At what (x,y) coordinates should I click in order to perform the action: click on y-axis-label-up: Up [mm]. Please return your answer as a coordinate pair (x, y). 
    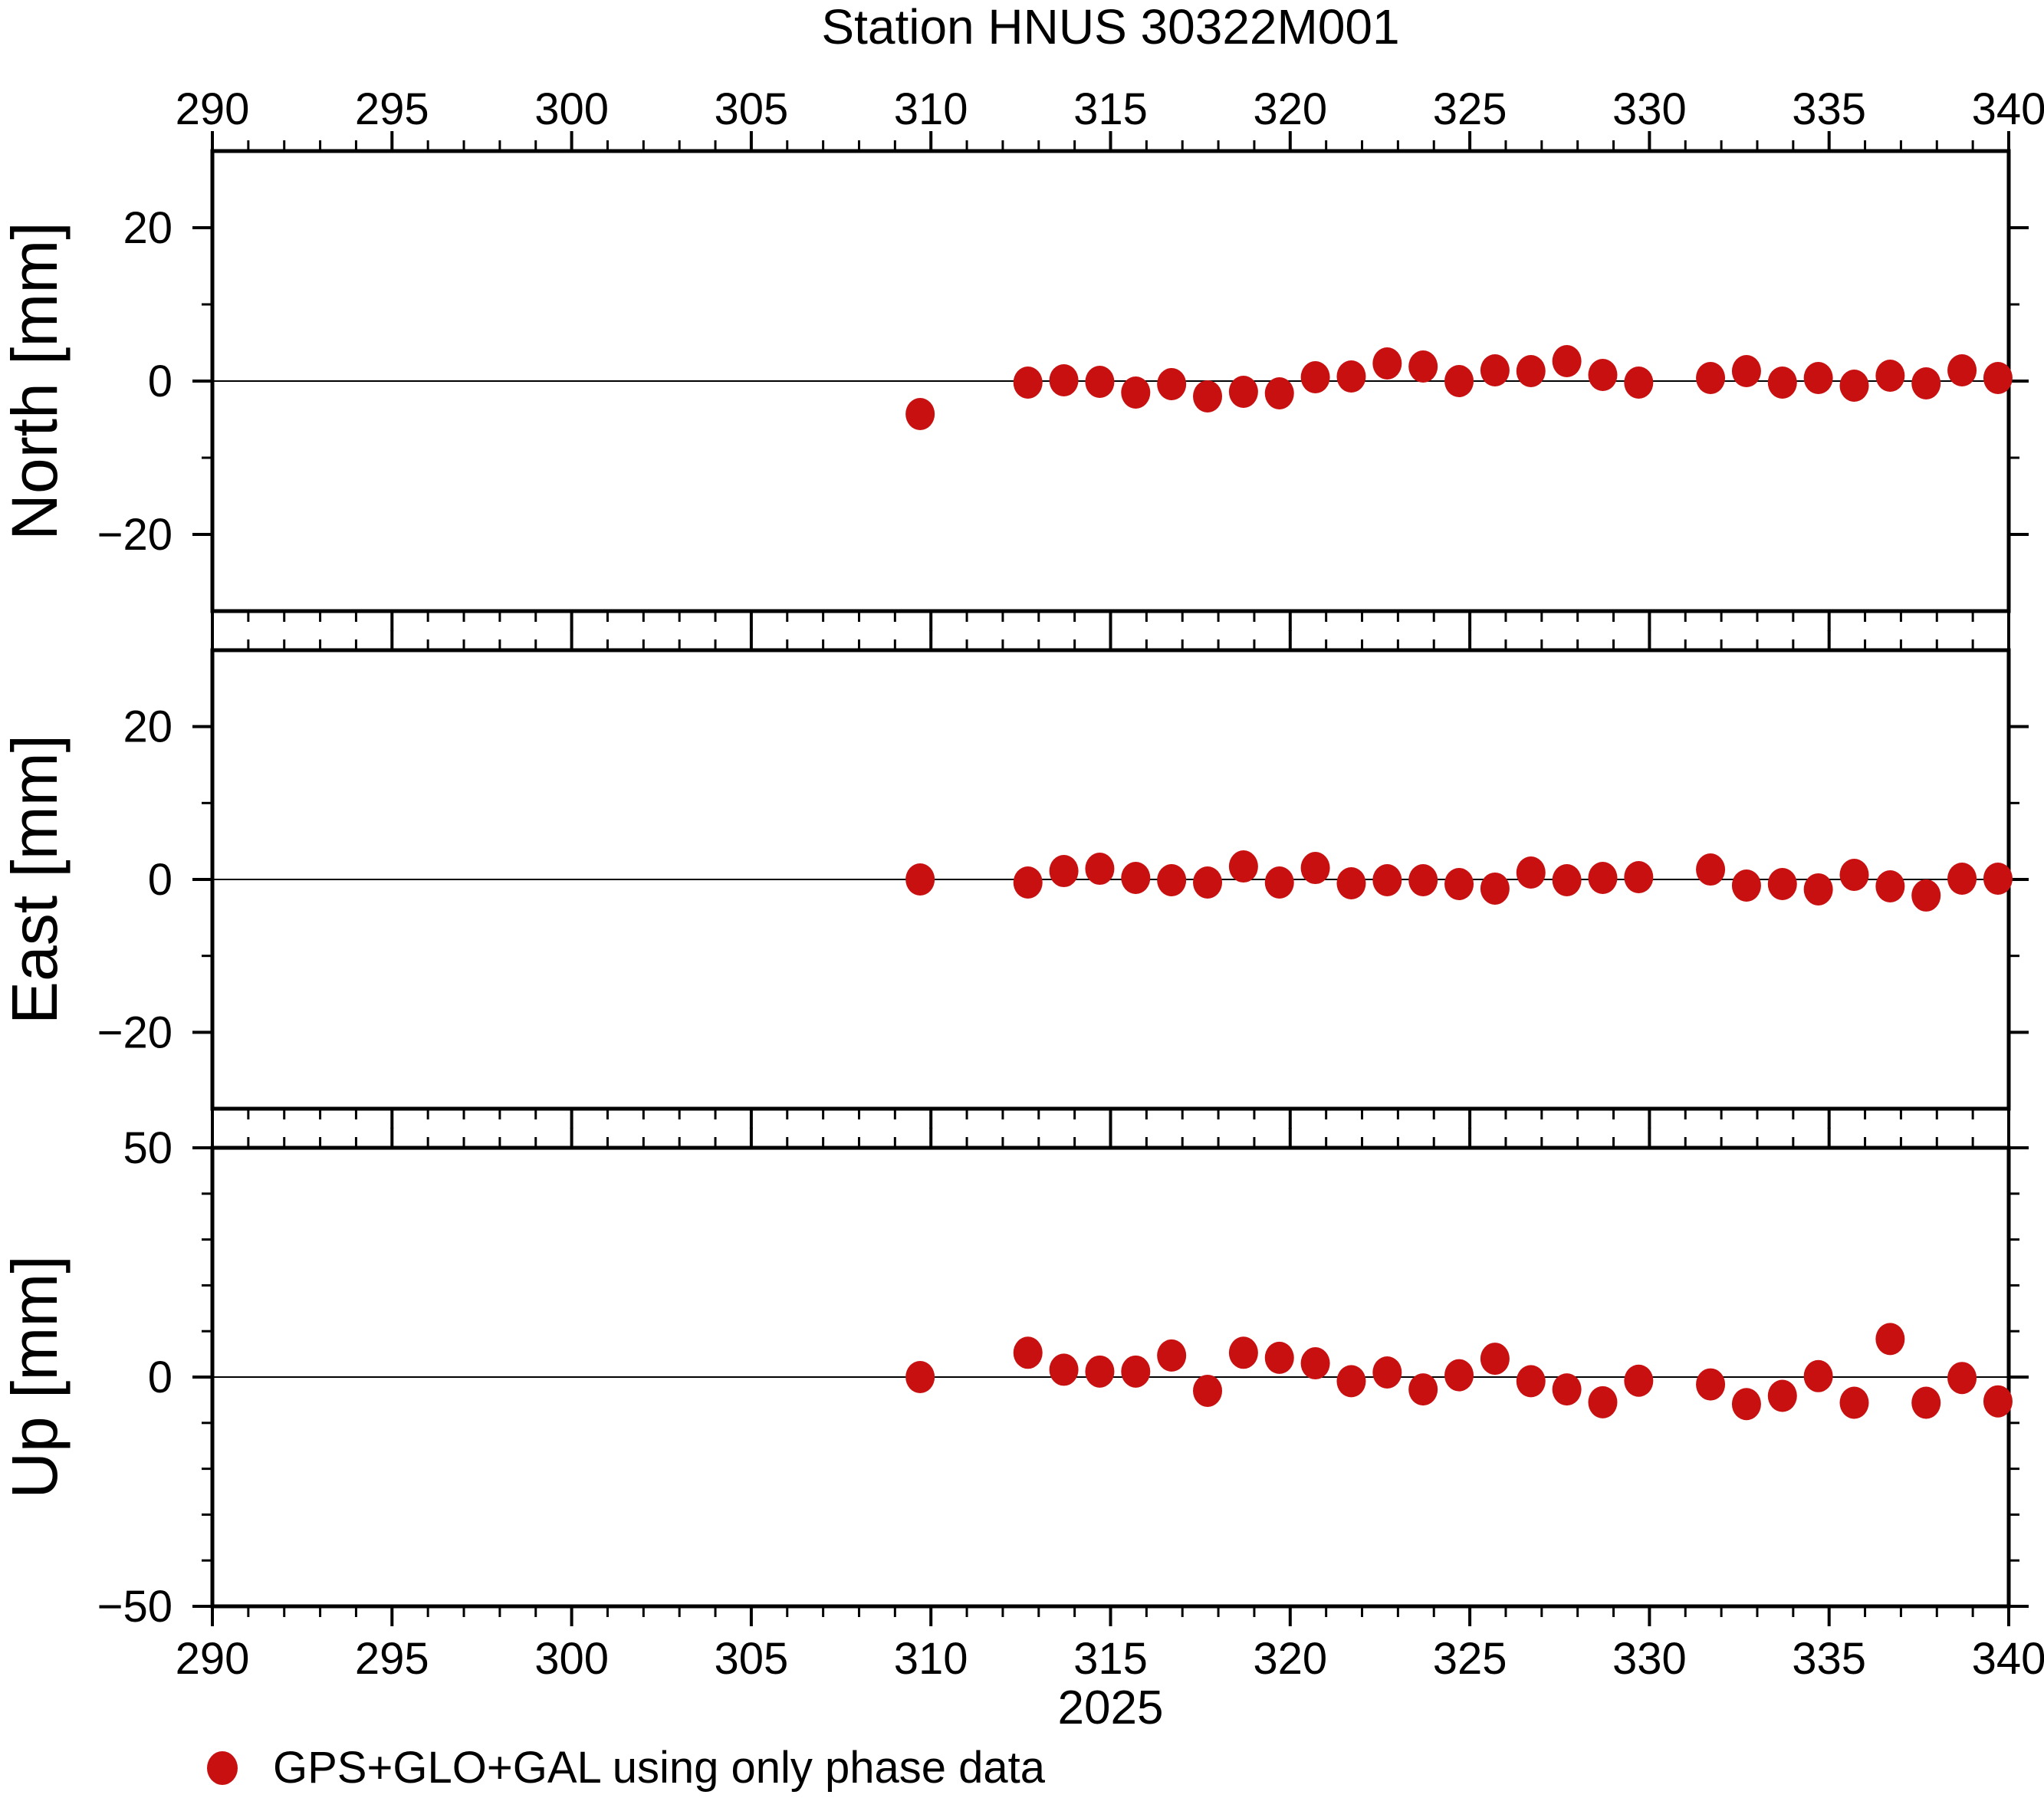
    Looking at the image, I should click on (35, 1377).